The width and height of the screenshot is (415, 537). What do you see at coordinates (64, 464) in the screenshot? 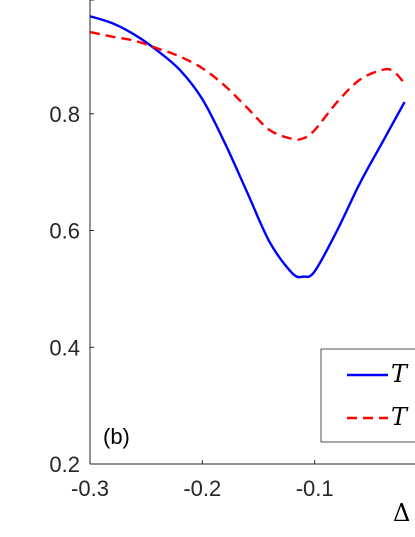
I see `y-tick-label: 0.2` at bounding box center [64, 464].